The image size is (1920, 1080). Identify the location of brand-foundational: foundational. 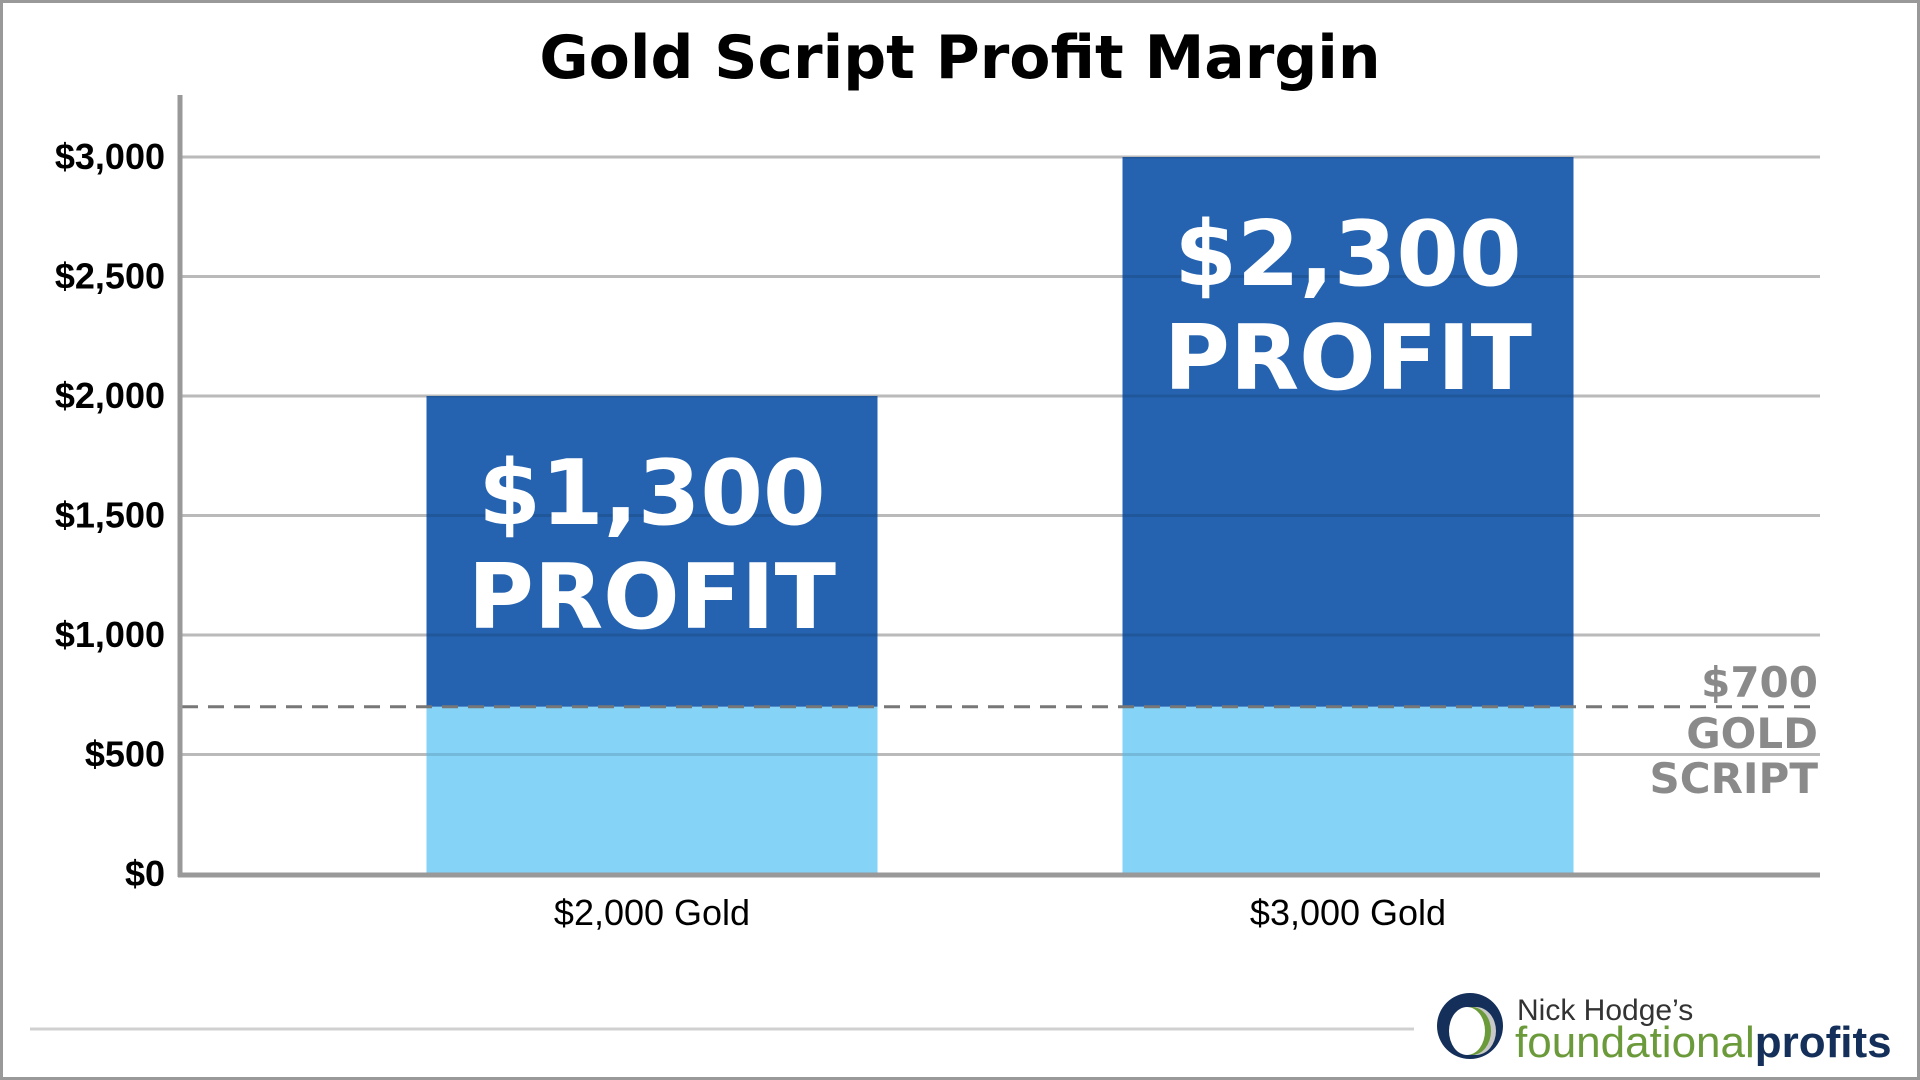
(1635, 1042).